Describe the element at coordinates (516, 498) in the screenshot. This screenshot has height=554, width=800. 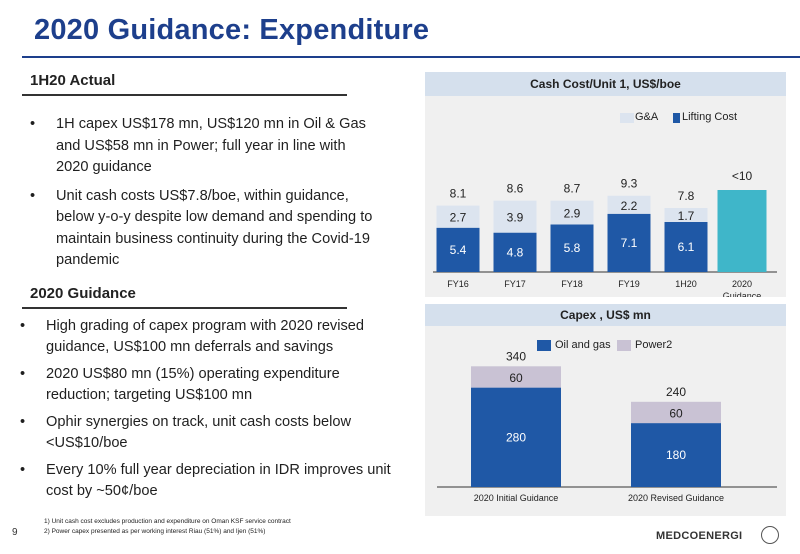
I see `x-tick-label: 2020 Initial Guidance` at that location.